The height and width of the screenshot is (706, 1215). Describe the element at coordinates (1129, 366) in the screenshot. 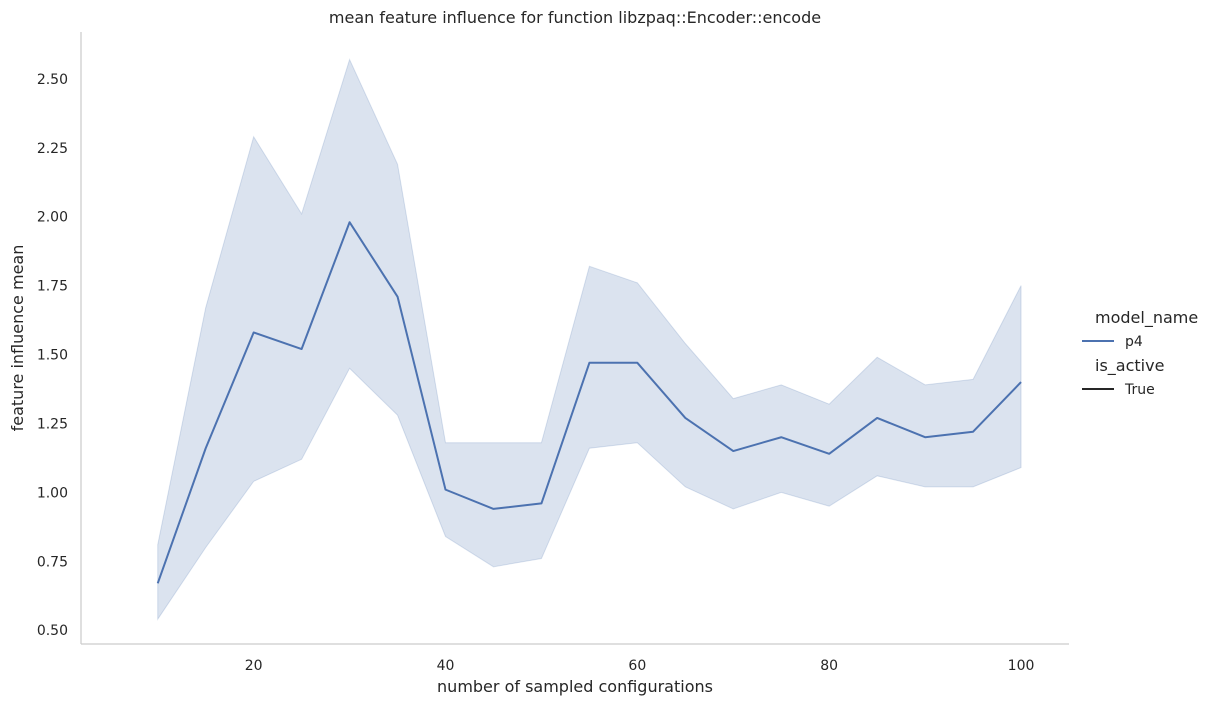

I see `legend-title-is-active: is_active` at that location.